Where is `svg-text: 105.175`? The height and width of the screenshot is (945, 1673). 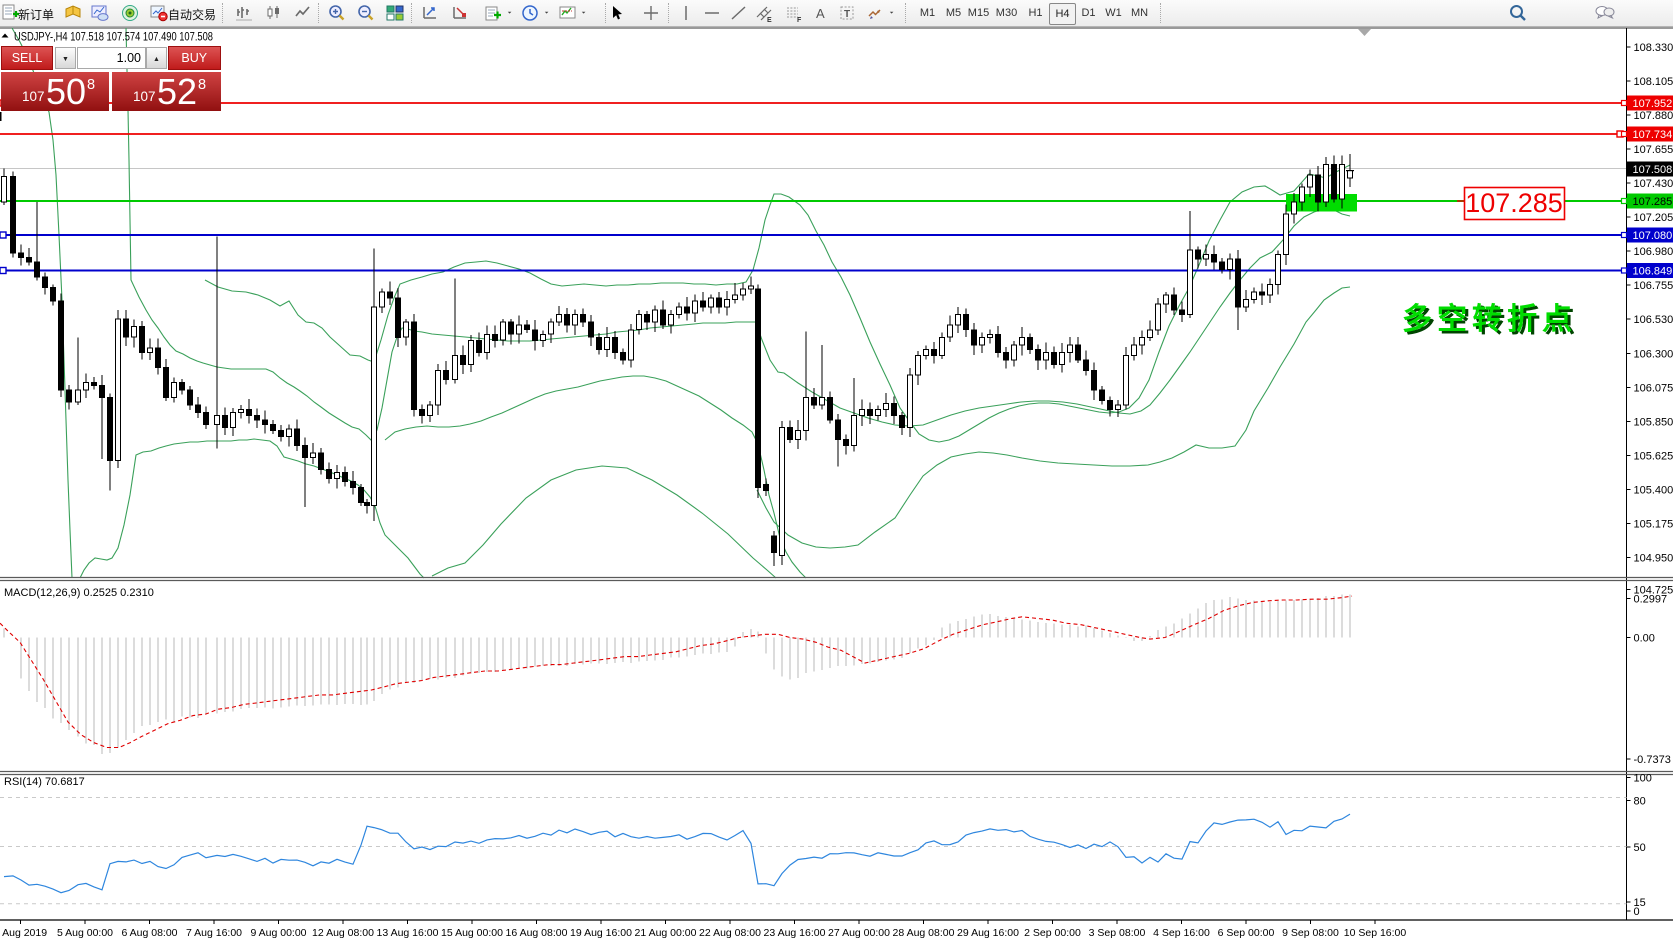 svg-text: 105.175 is located at coordinates (1653, 525).